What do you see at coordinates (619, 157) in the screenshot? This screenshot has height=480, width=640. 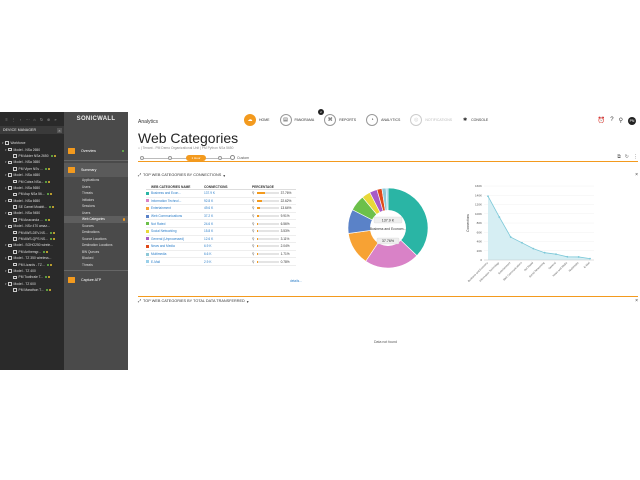 I see `popout-icon: ⧉` at bounding box center [619, 157].